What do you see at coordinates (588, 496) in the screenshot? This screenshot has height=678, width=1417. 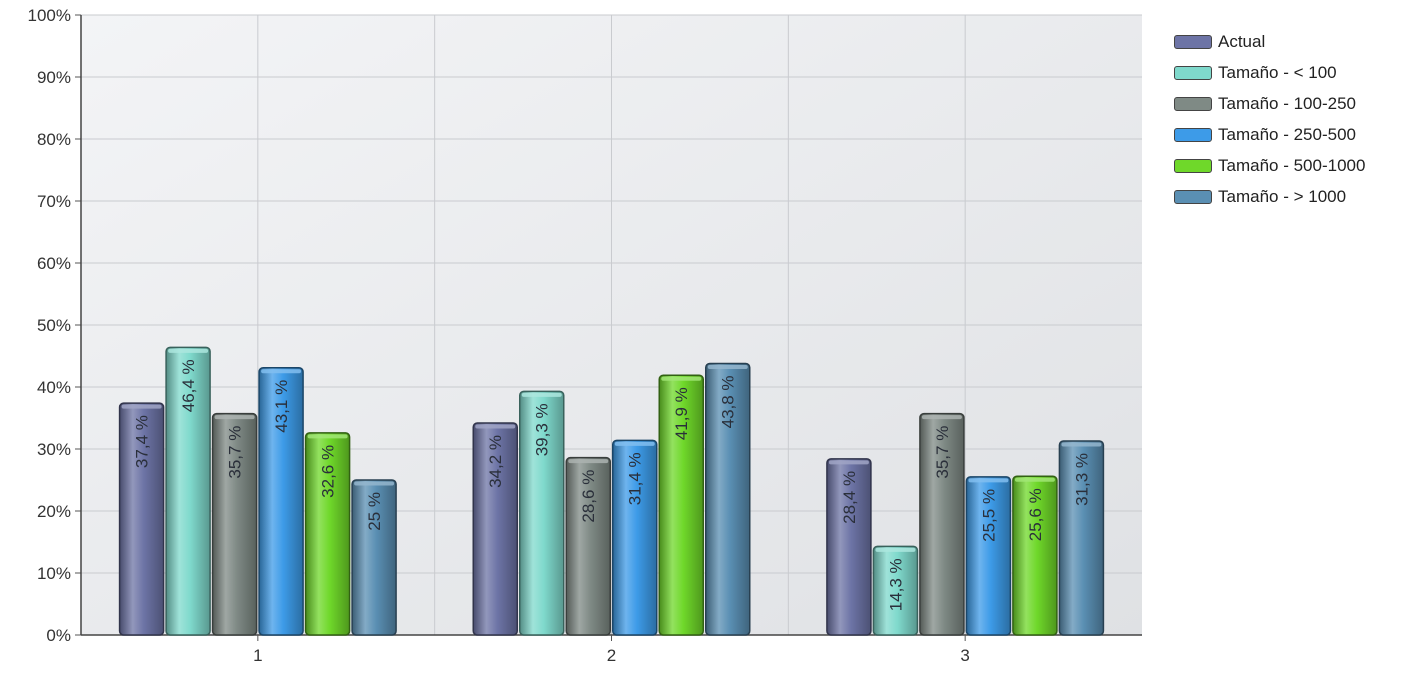 I see `bar-data-label: 28,6 %` at bounding box center [588, 496].